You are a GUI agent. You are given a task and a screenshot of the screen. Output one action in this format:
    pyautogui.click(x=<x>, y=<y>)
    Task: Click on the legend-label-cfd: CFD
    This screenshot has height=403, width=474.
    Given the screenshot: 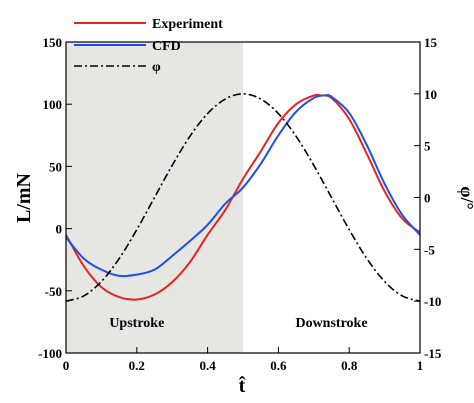 What is the action you would take?
    pyautogui.click(x=166, y=46)
    